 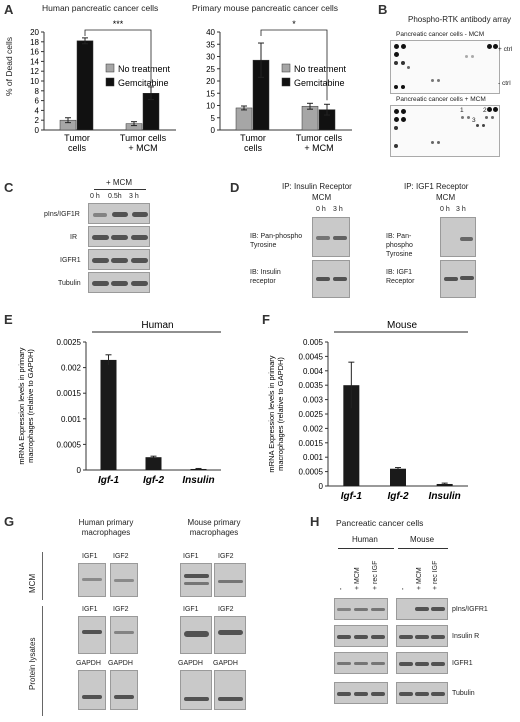 I want to click on panel-label-a: A, so click(x=9, y=9).